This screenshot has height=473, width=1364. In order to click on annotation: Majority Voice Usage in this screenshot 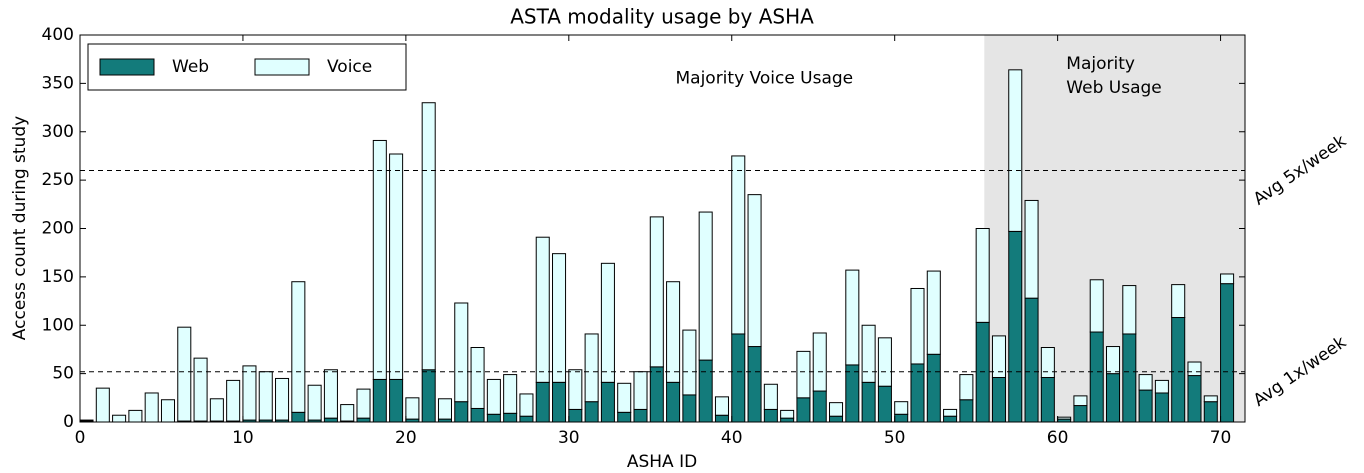, I will do `click(764, 79)`.